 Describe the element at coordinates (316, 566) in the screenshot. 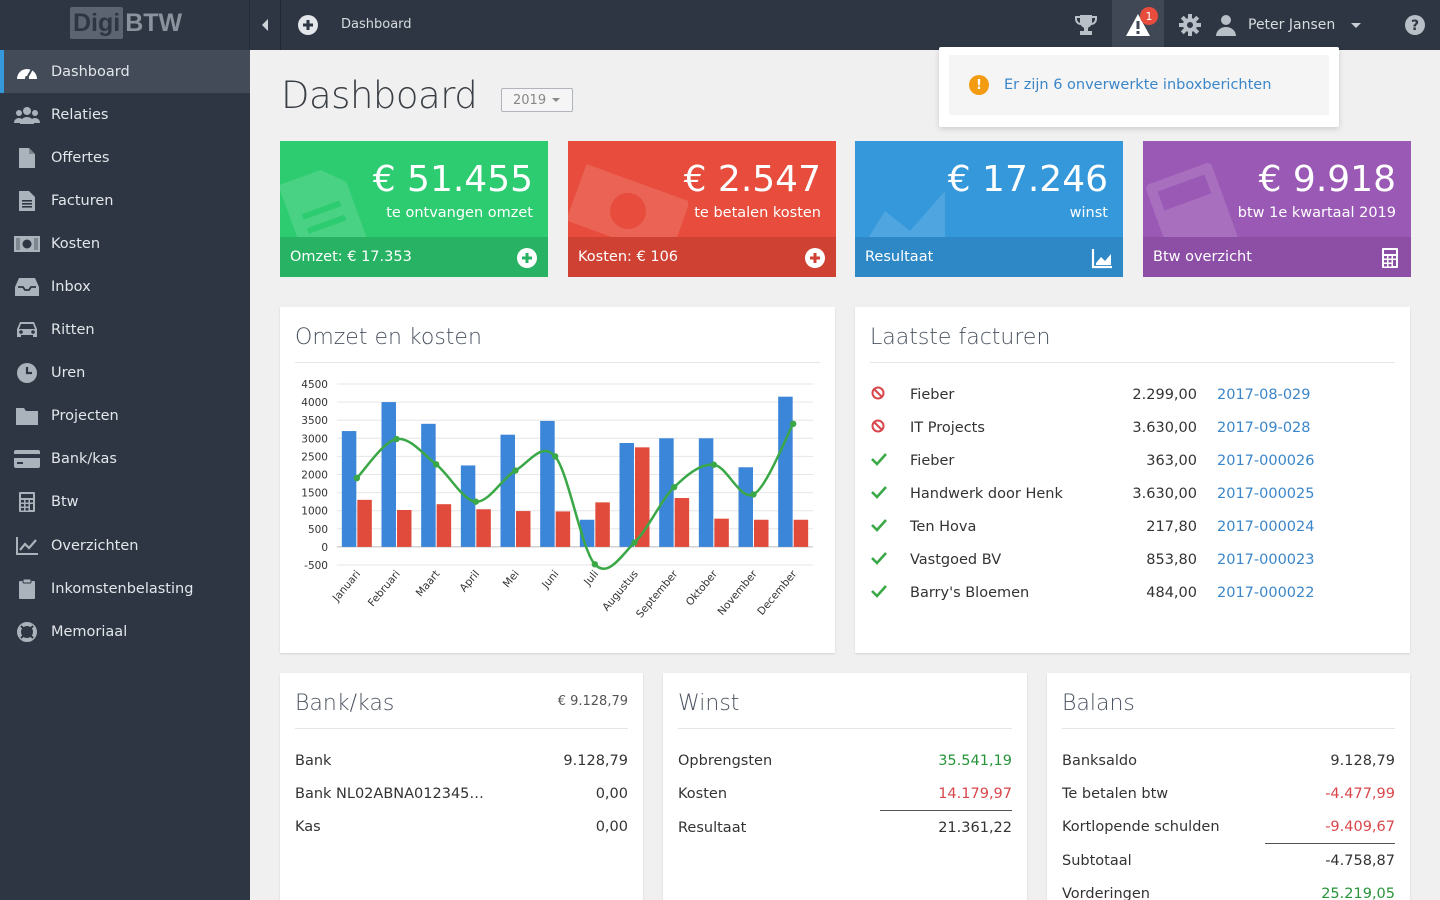

I see `y-tick-label: -500` at that location.